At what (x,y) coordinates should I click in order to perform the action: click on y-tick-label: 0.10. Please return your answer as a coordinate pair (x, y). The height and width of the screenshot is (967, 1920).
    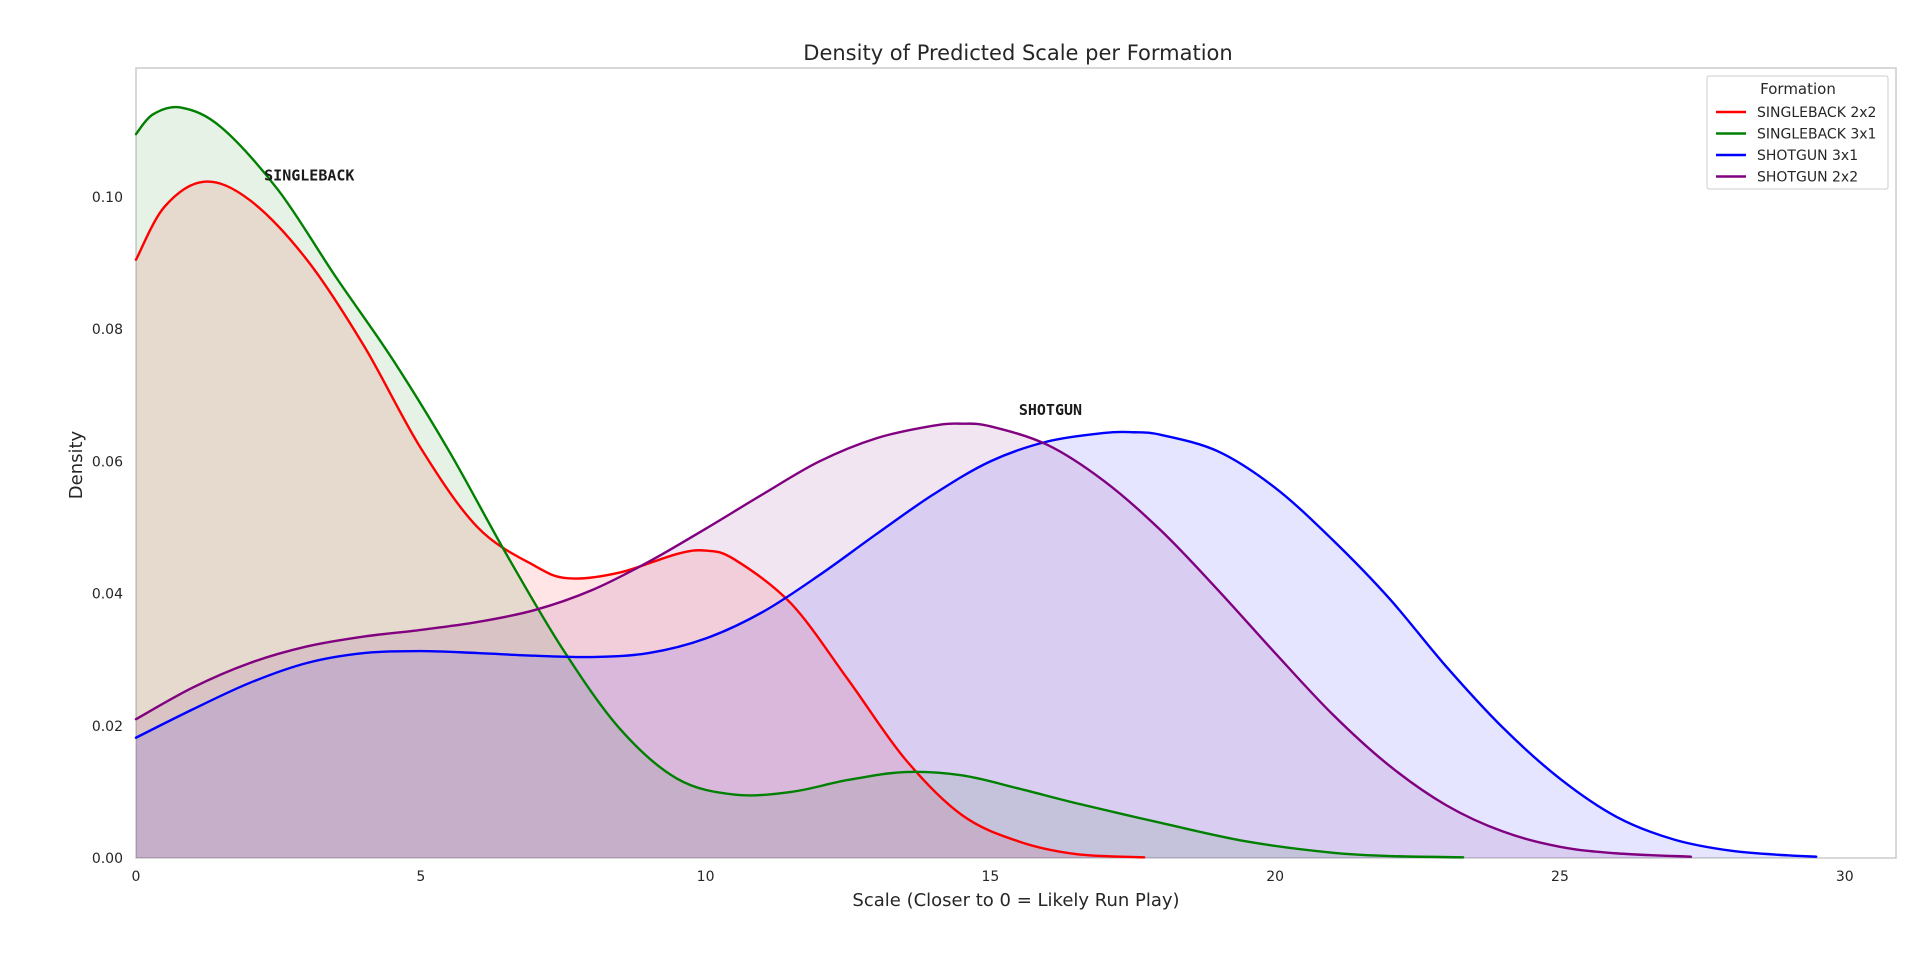
    Looking at the image, I should click on (107, 198).